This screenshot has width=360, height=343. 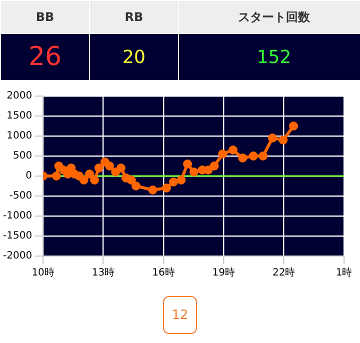 What do you see at coordinates (19, 116) in the screenshot?
I see `y-tick-label: 1500` at bounding box center [19, 116].